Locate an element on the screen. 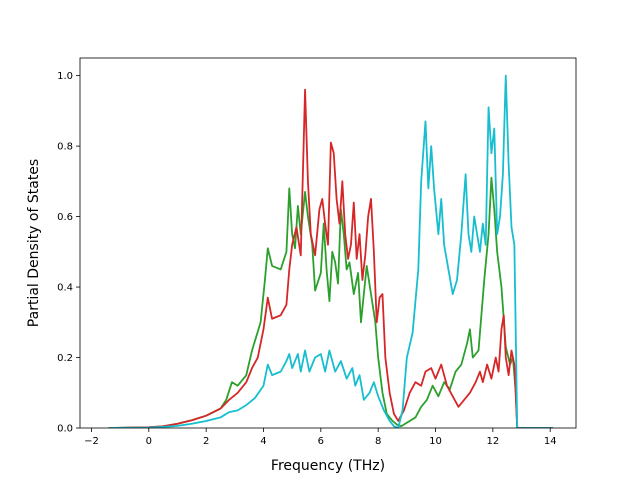  y-tick-label: 0.6 is located at coordinates (65, 217).